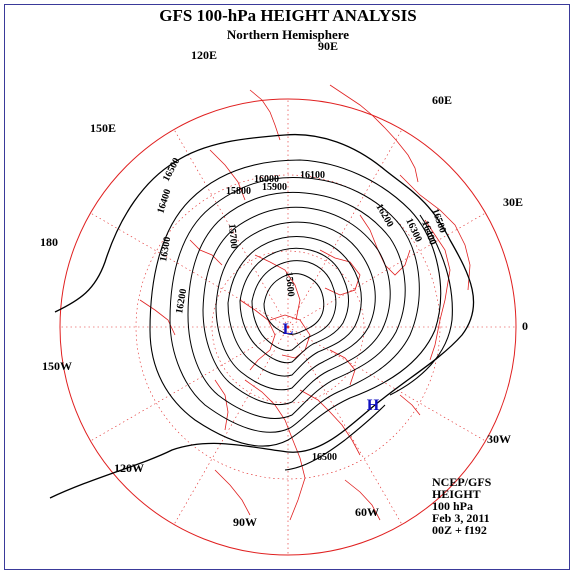 This screenshot has width=576, height=576. Describe the element at coordinates (462, 482) in the screenshot. I see `info-source: NCEP/GFS` at that location.